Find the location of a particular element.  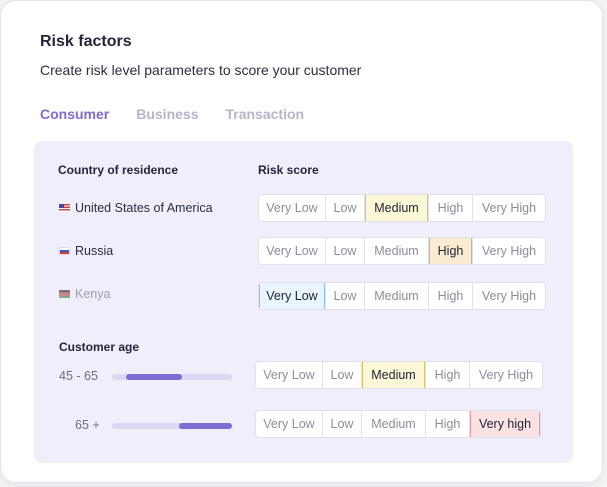

tab-transaction: Transaction is located at coordinates (265, 114).